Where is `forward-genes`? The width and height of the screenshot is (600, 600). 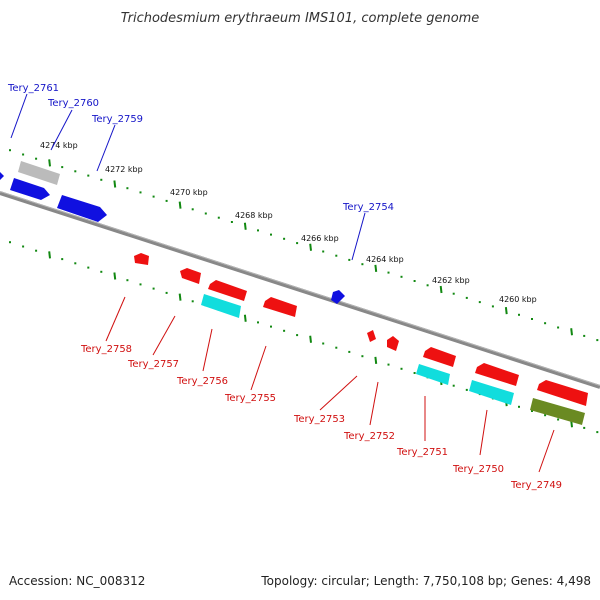
forward-genes is located at coordinates (172, 232).